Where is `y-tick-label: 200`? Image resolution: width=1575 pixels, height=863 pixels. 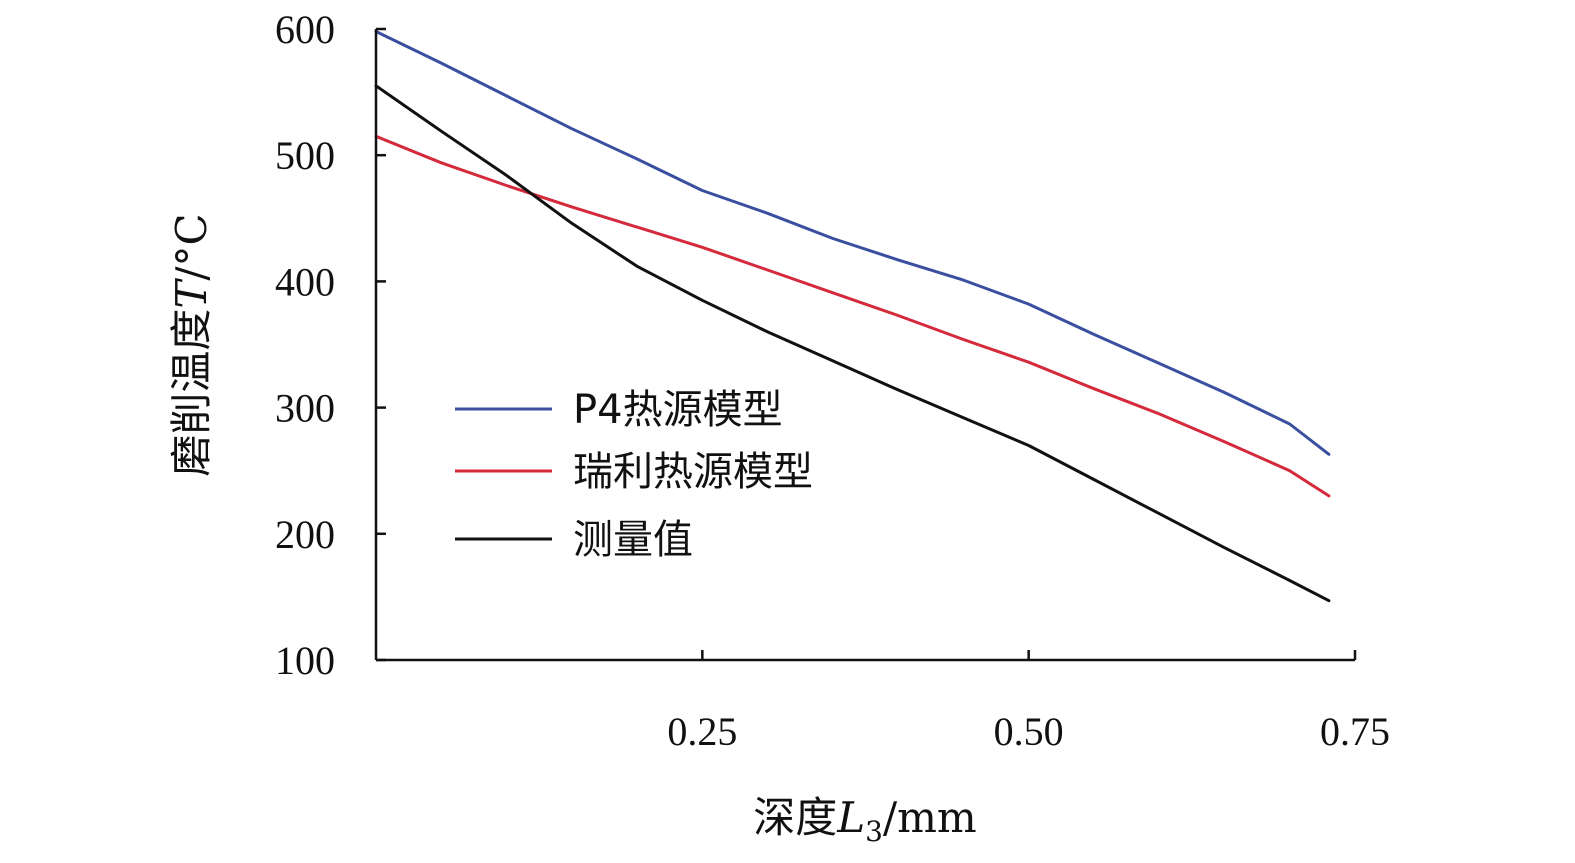
y-tick-label: 200 is located at coordinates (305, 534).